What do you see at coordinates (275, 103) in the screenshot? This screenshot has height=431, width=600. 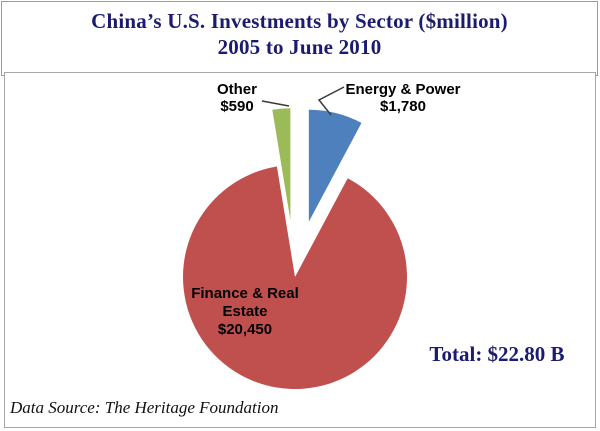 I see `leader-line-other` at bounding box center [275, 103].